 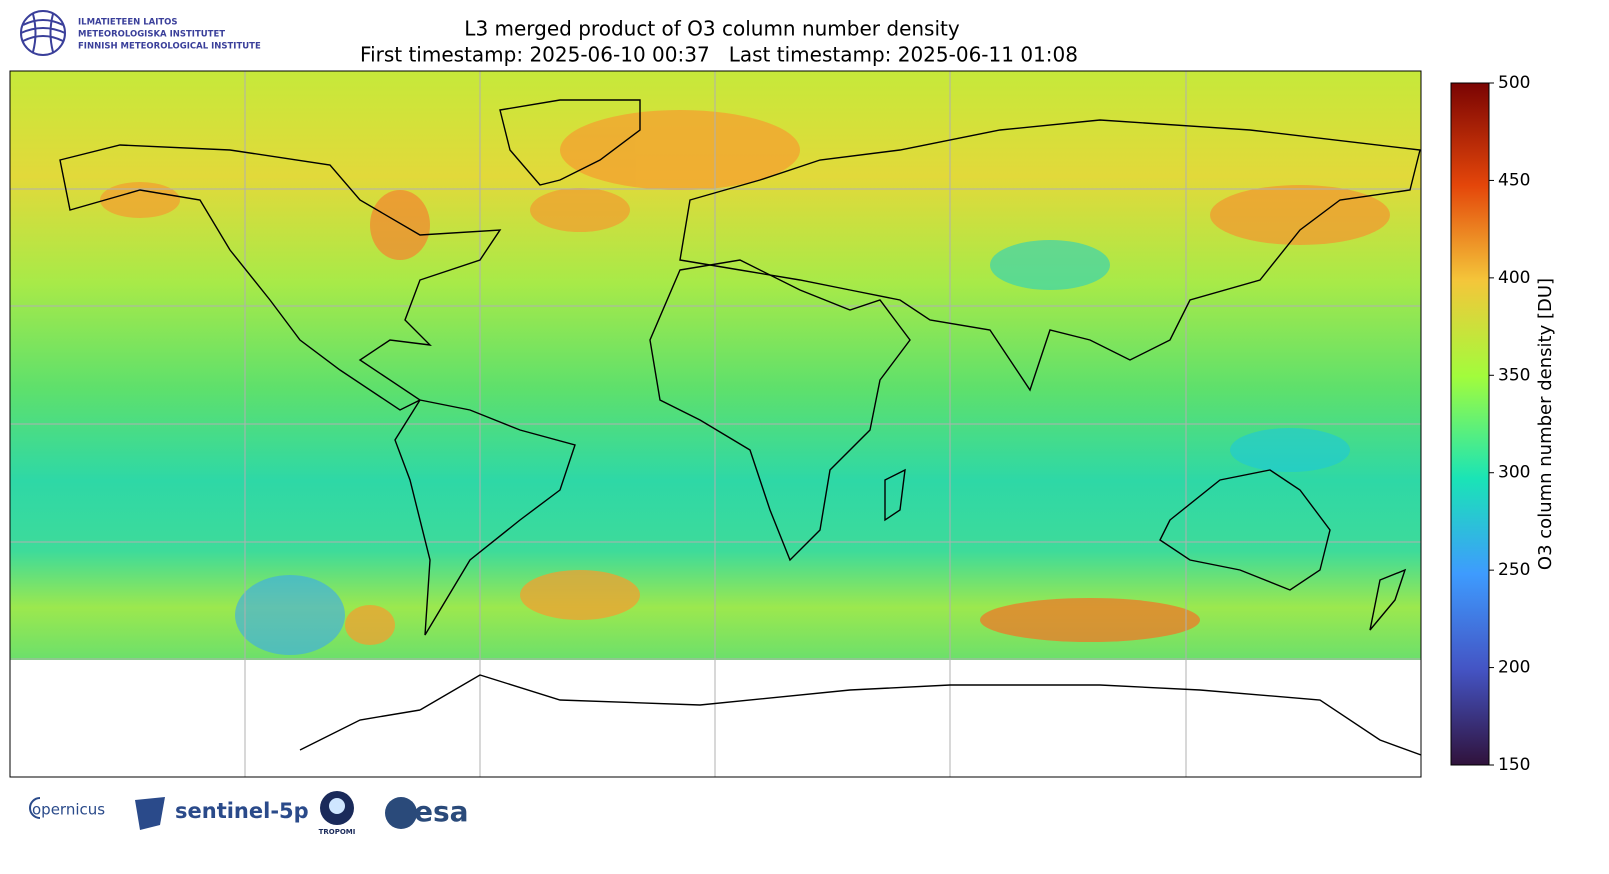 What do you see at coordinates (1514, 375) in the screenshot?
I see `colorbar-tick-label: 350` at bounding box center [1514, 375].